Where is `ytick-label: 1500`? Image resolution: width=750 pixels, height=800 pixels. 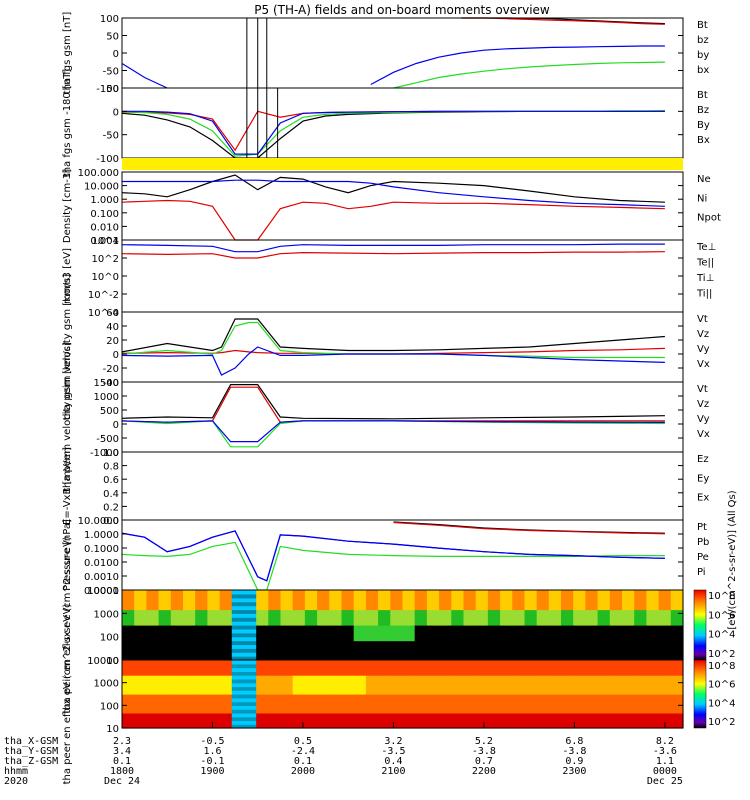
ytick-label: 1500 is located at coordinates (106, 383).